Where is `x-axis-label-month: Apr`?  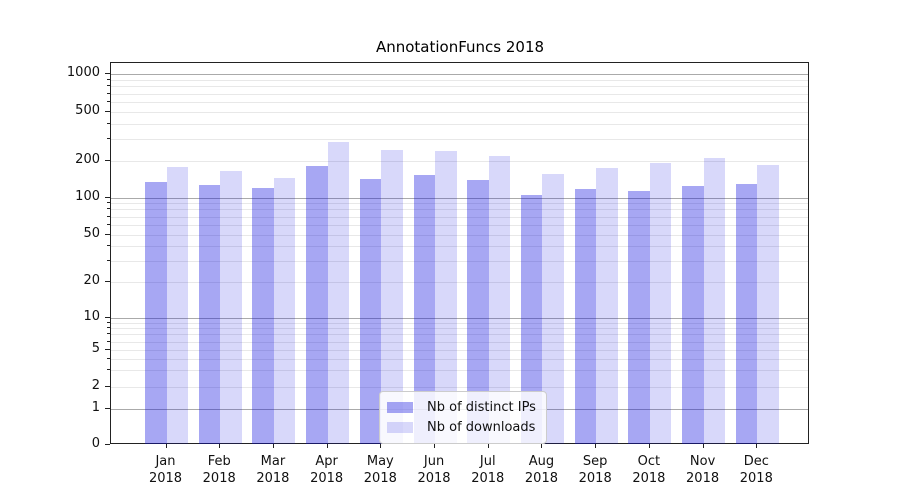 x-axis-label-month: Apr is located at coordinates (326, 461).